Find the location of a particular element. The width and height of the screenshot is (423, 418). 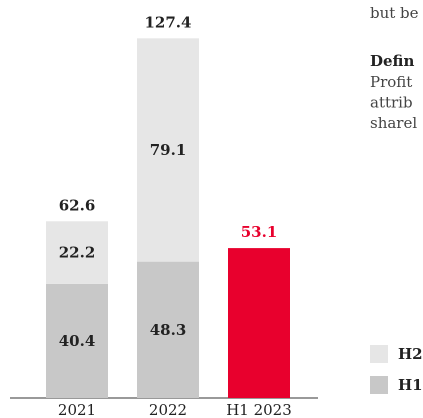

side-text: sharel is located at coordinates (393, 123).